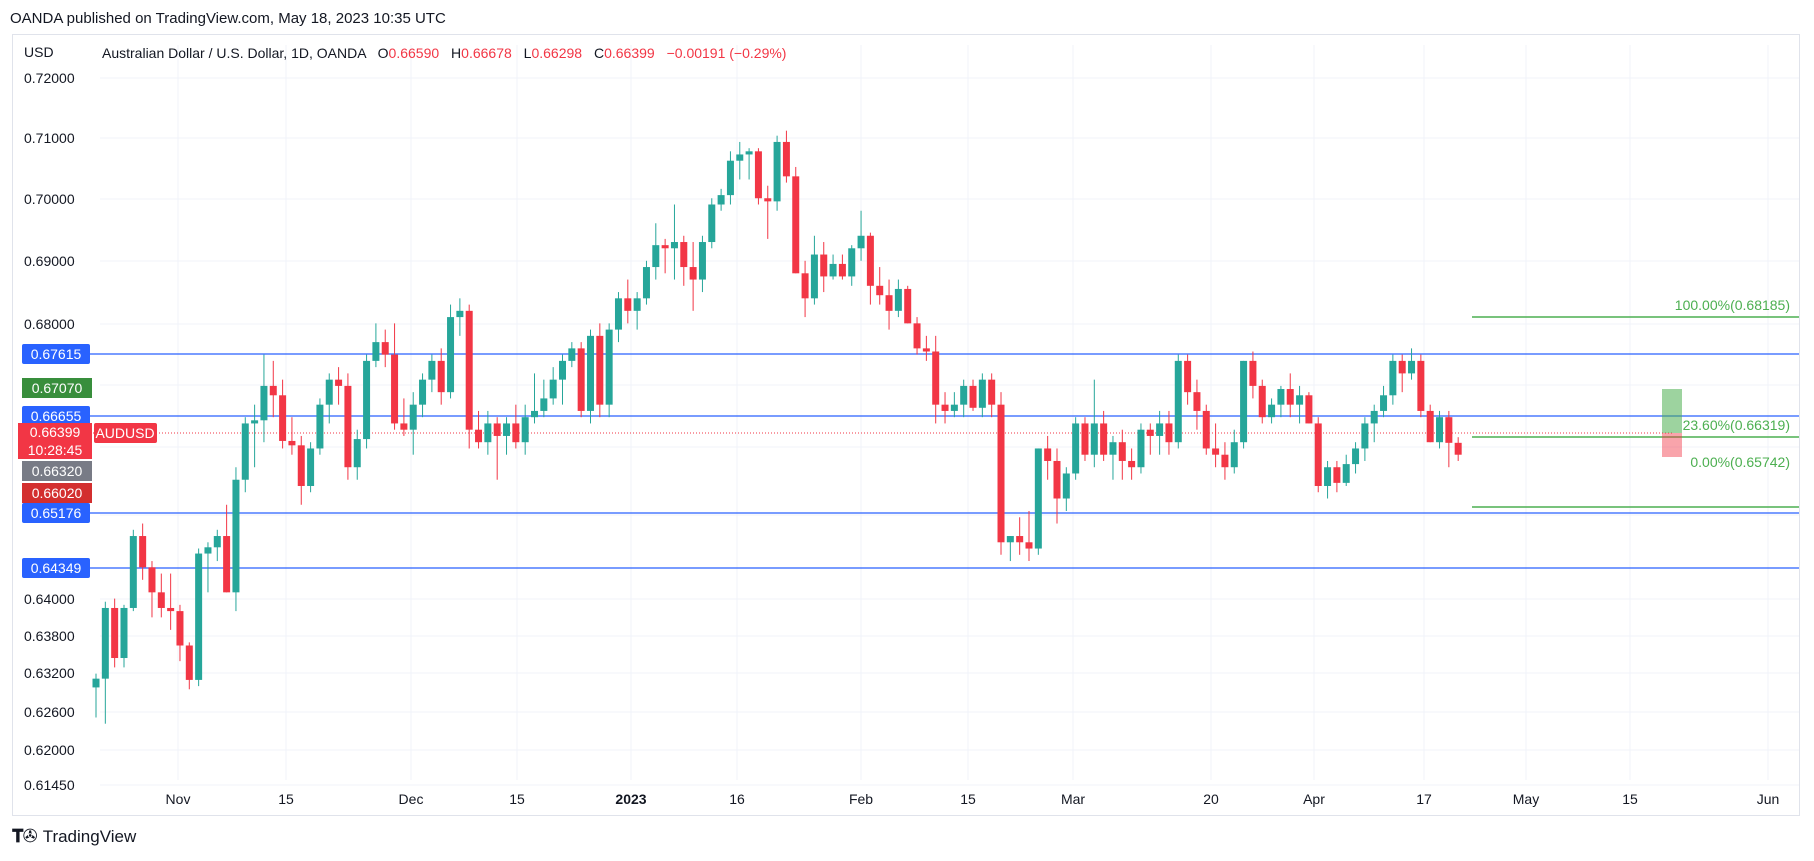  Describe the element at coordinates (286, 799) in the screenshot. I see `x-tick-label: 15` at that location.